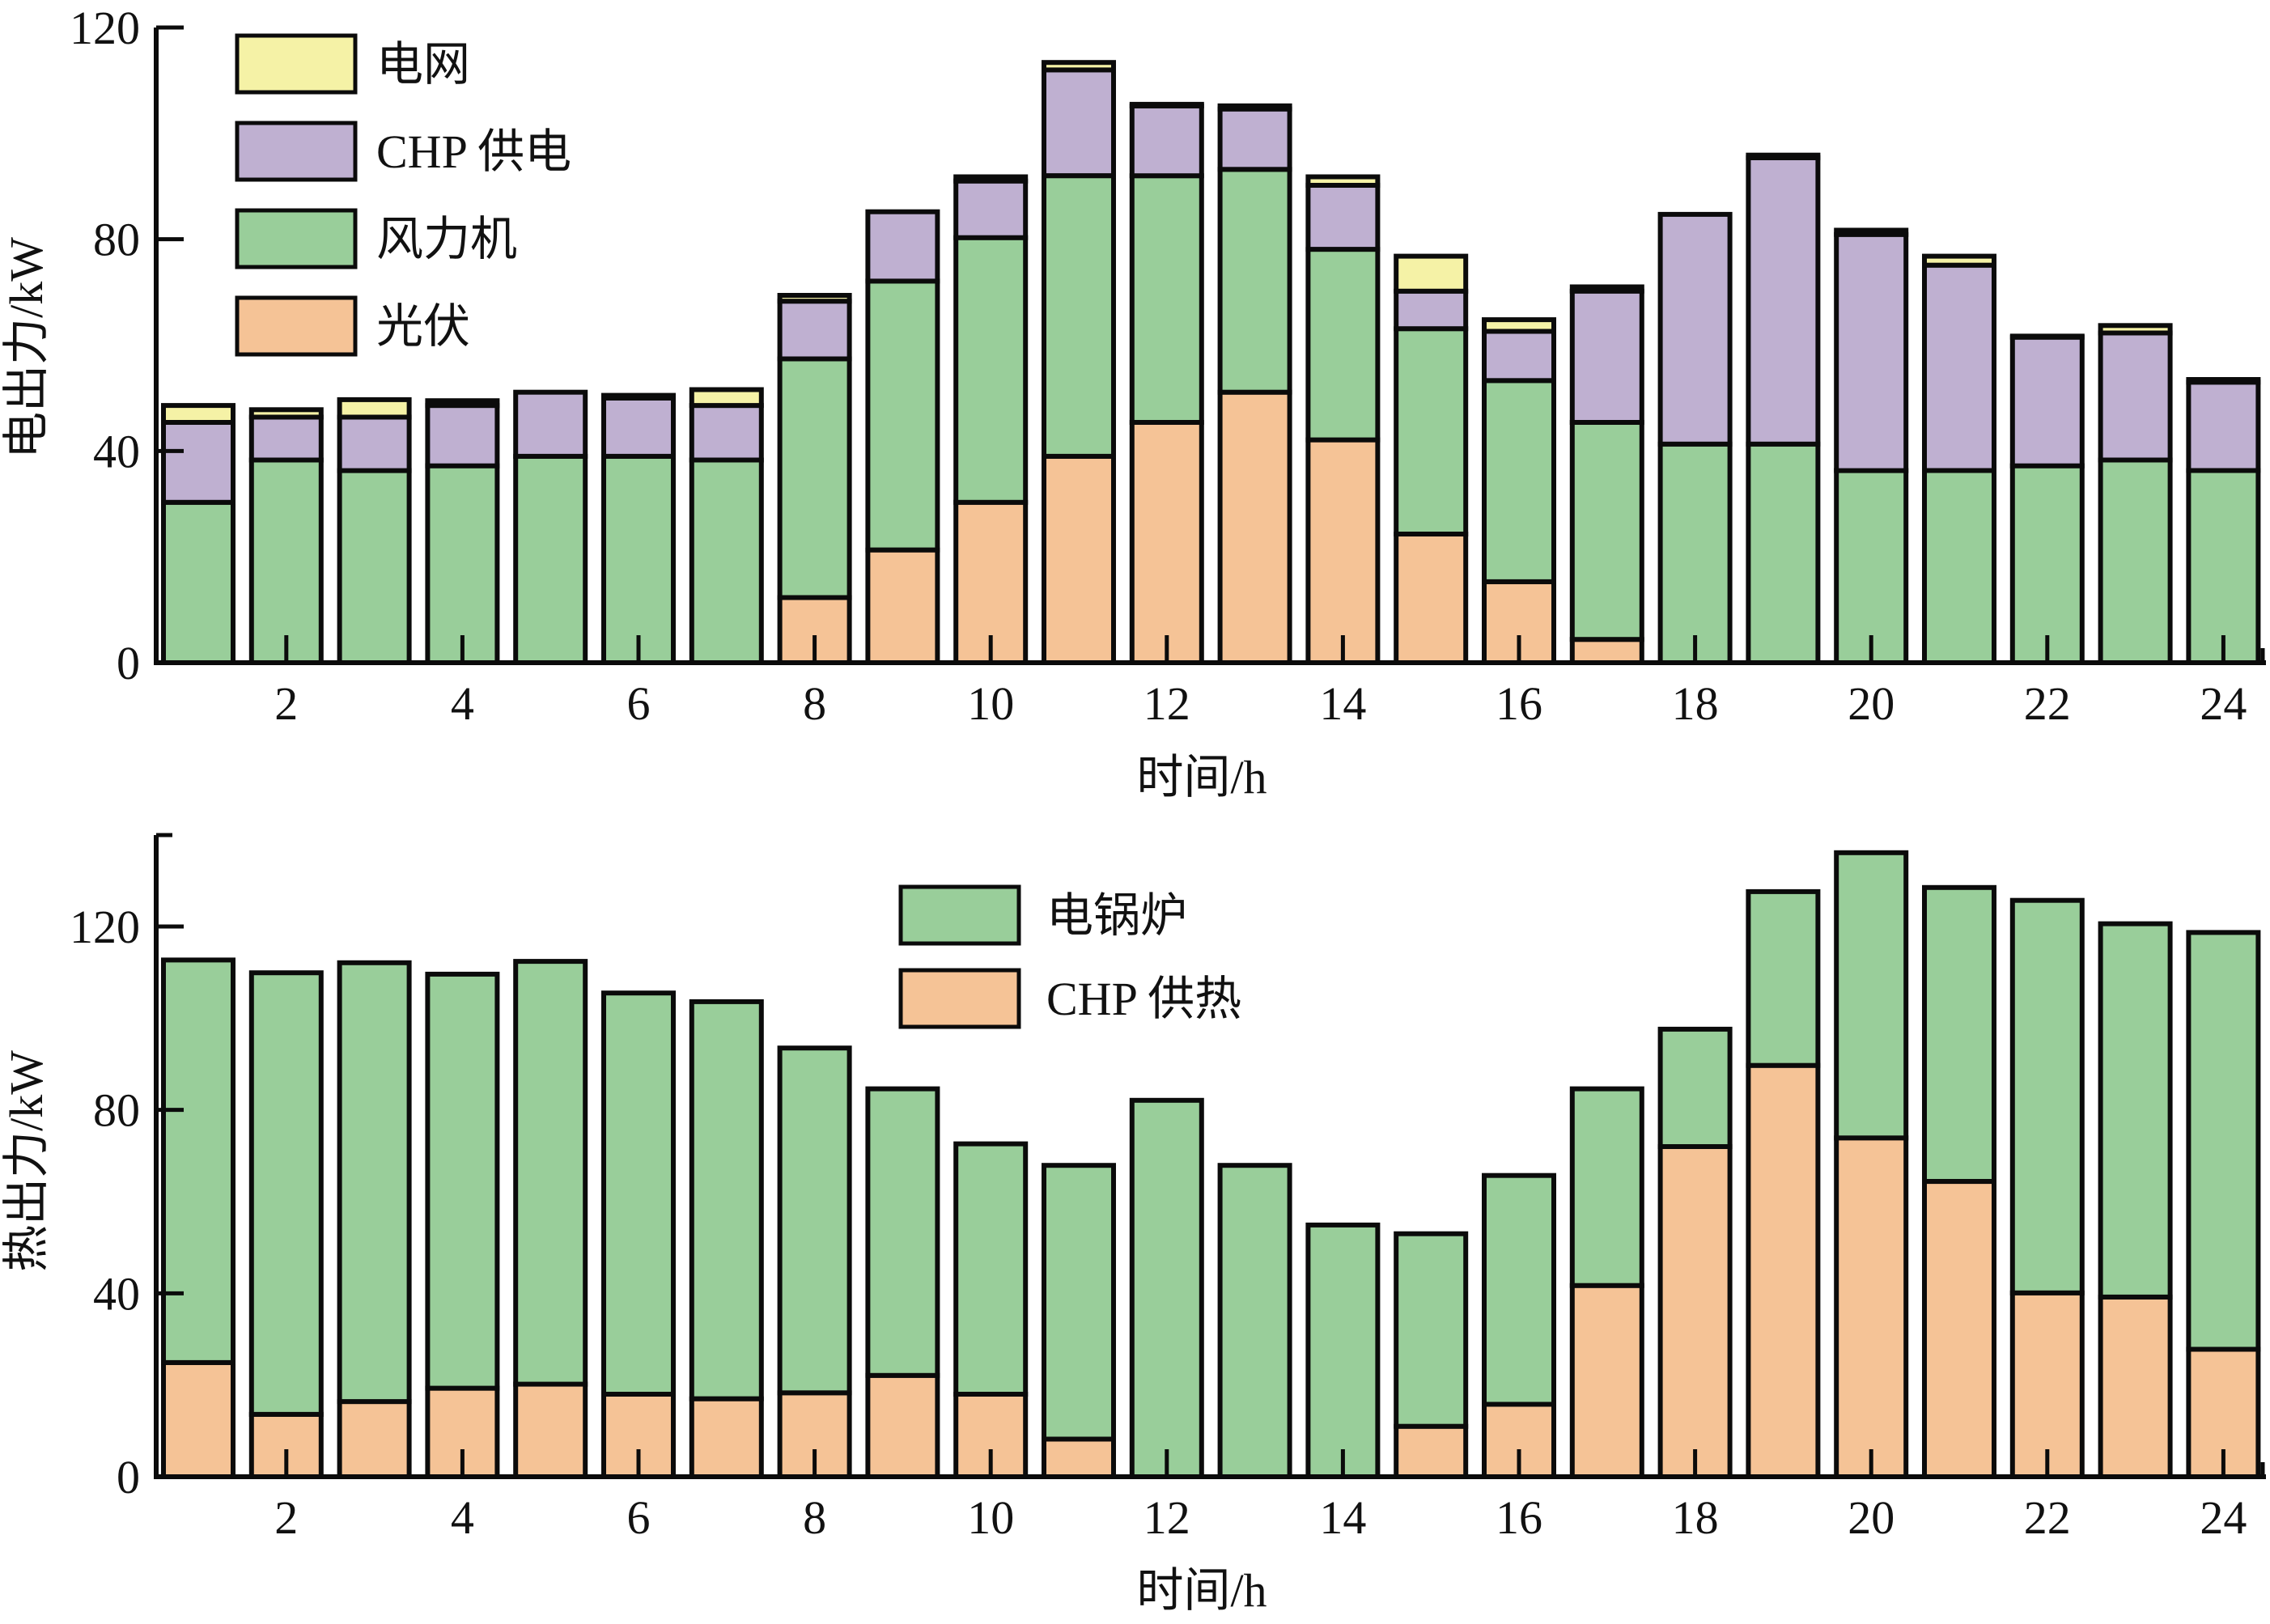  I want to click on x-tick-label: 4, so click(463, 703).